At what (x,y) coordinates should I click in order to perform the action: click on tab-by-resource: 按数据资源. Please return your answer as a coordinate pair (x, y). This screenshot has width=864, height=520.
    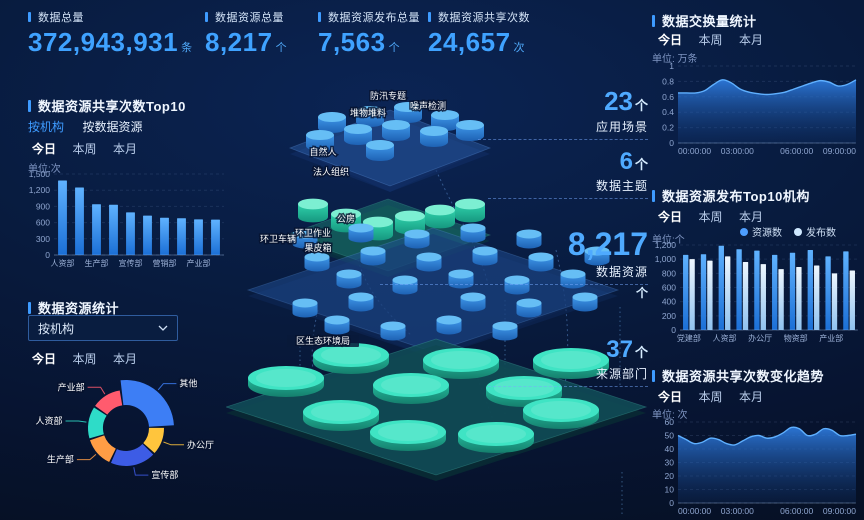
    Looking at the image, I should click on (112, 127).